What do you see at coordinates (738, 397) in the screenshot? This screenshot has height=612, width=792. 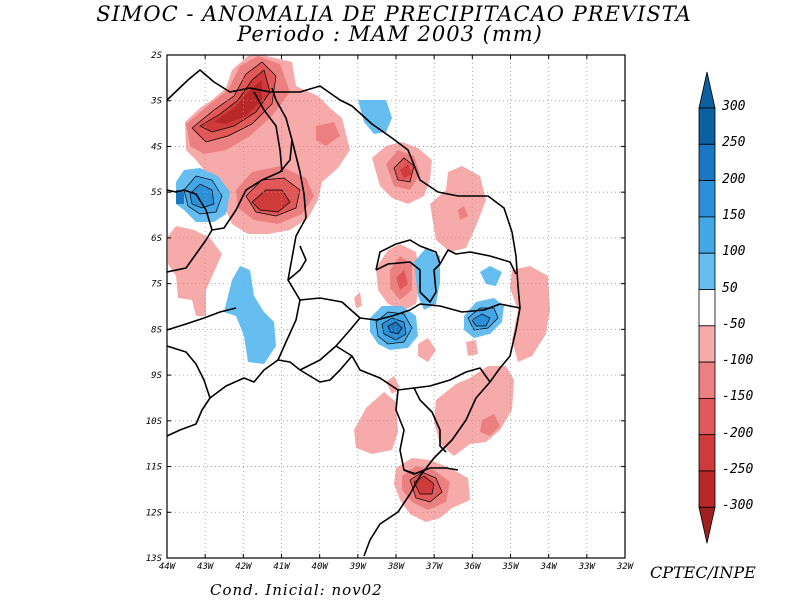 I see `colorbar-label: -150` at bounding box center [738, 397].